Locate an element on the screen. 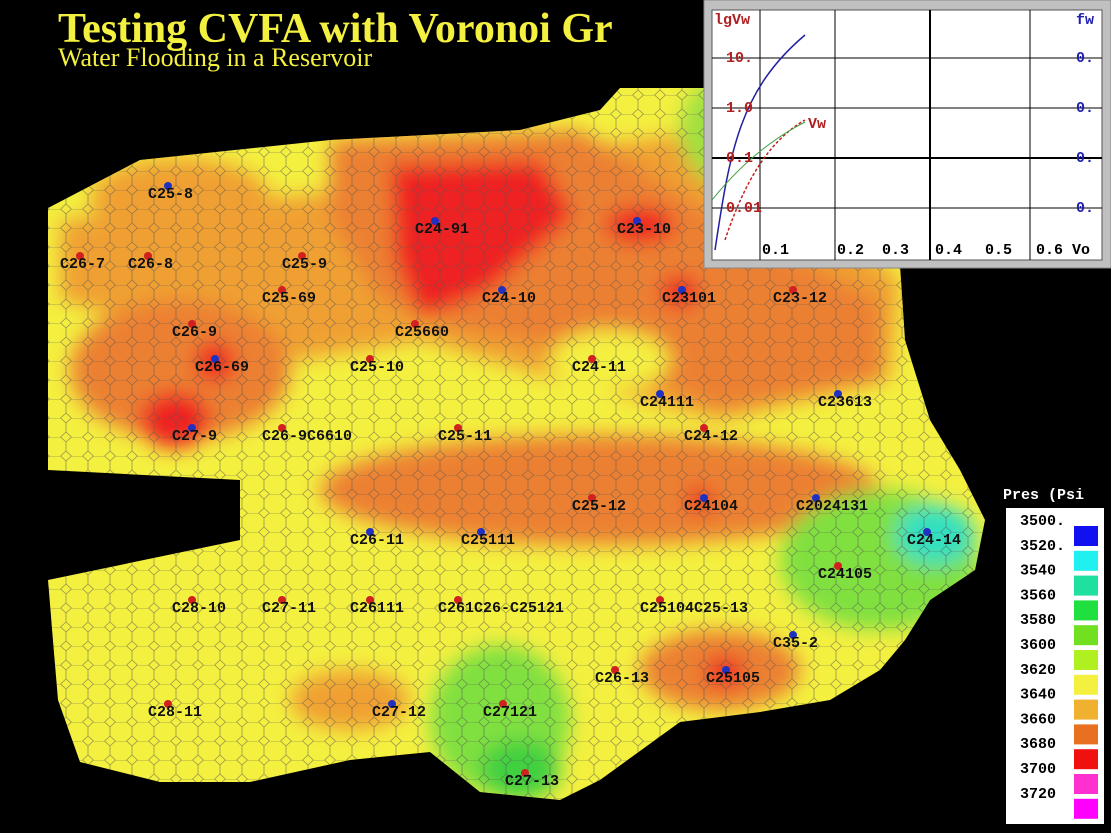 Image resolution: width=1111 pixels, height=833 pixels. well-label: C24-10 is located at coordinates (509, 298).